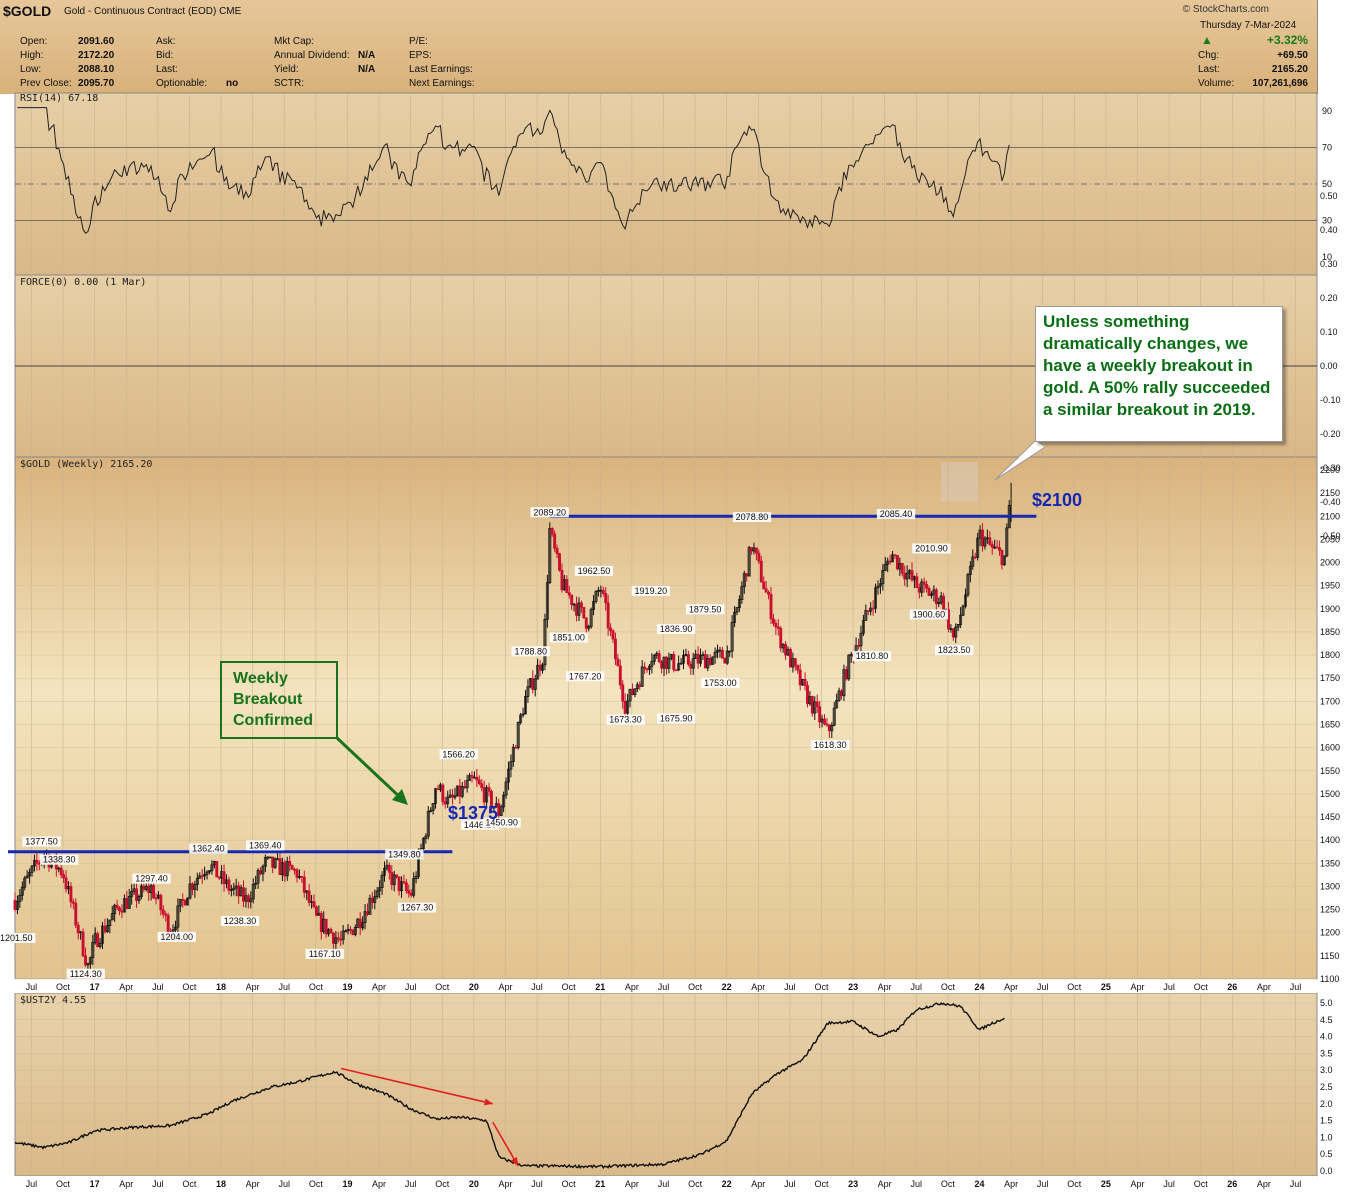 The image size is (1360, 1192). What do you see at coordinates (1326, 1171) in the screenshot?
I see `ust-tick-label: 0.0` at bounding box center [1326, 1171].